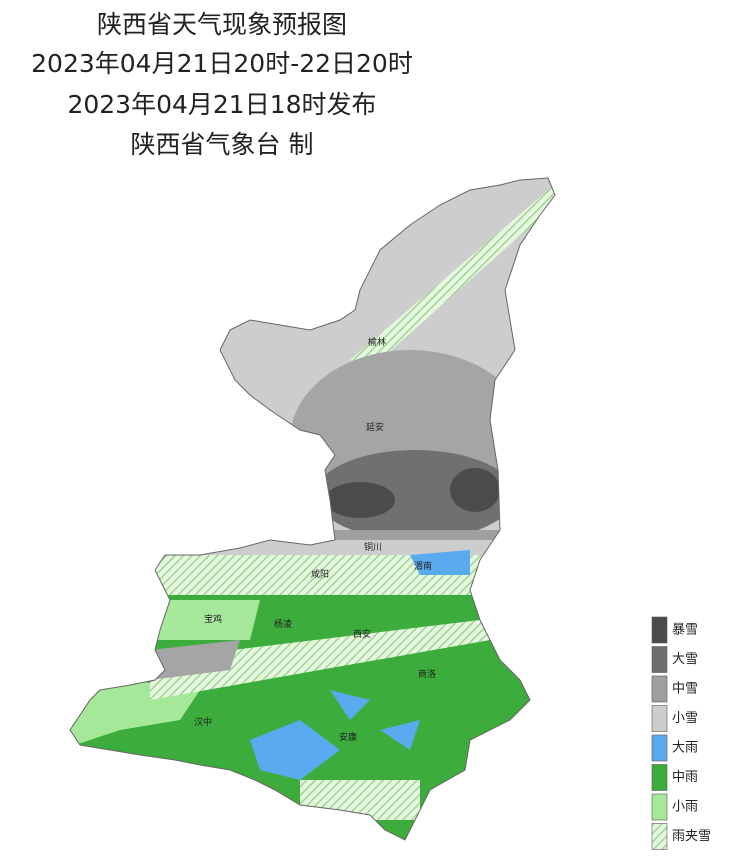 This screenshot has height=862, width=731. What do you see at coordinates (222, 24) in the screenshot?
I see `title: 陕西省天气现象预报图` at bounding box center [222, 24].